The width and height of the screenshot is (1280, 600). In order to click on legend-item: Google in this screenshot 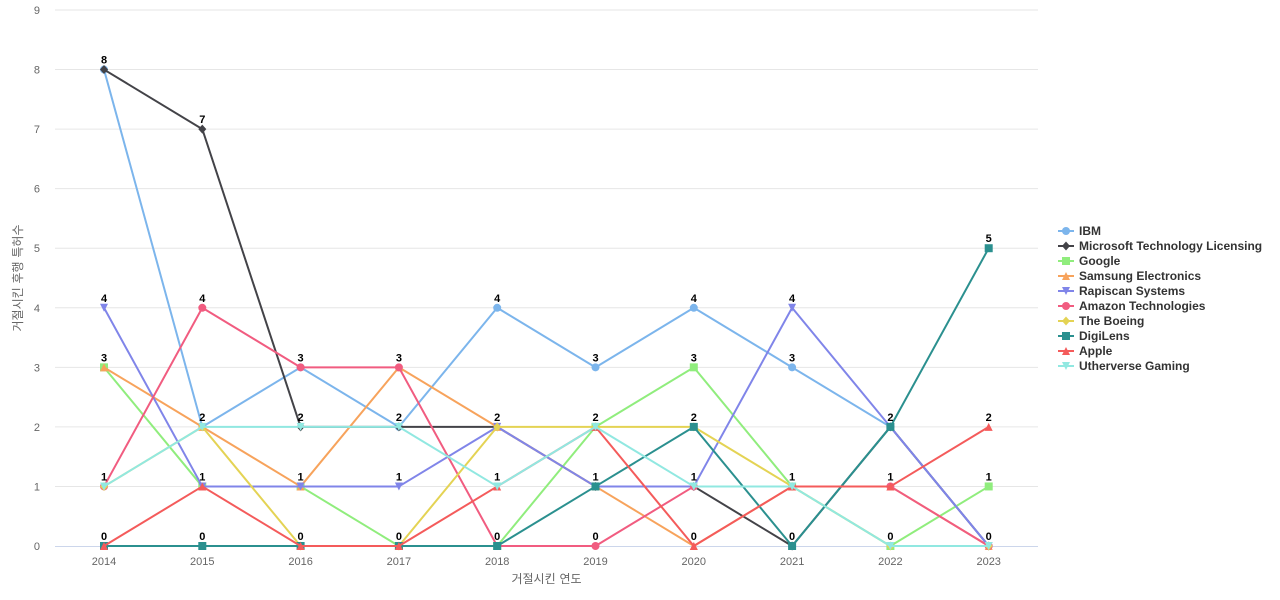, I will do `click(1089, 261)`.